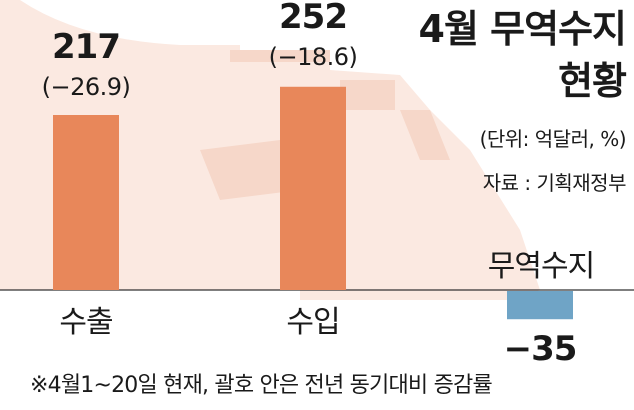  I want to click on chart-title-line1: 4월 무역수지, so click(522, 29).